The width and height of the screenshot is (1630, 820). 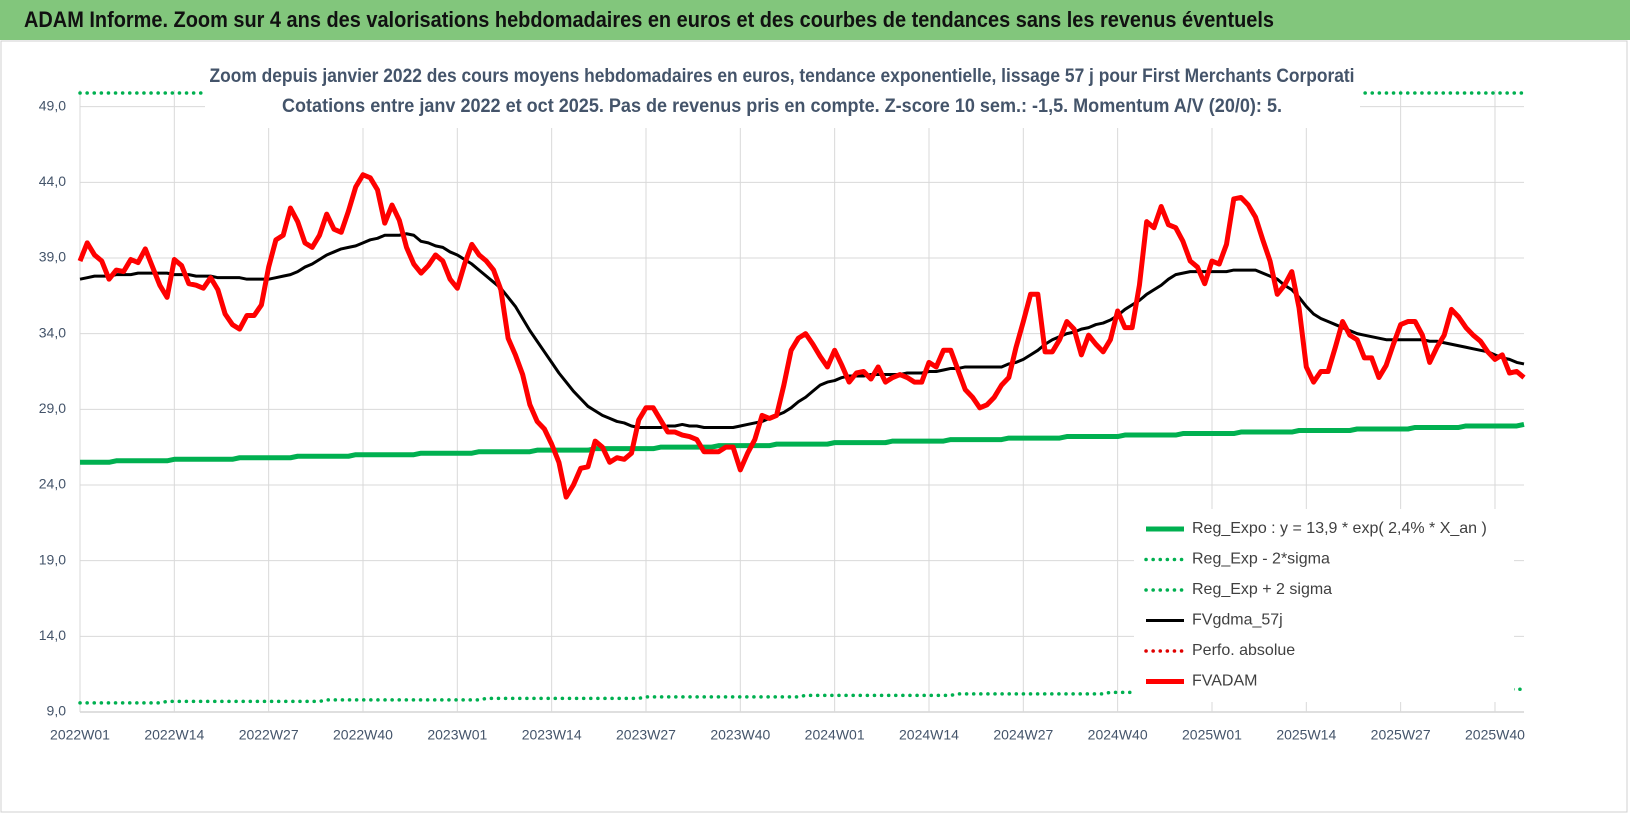 I want to click on legend-label: Reg_Exp + 2 sigma, so click(x=1262, y=589).